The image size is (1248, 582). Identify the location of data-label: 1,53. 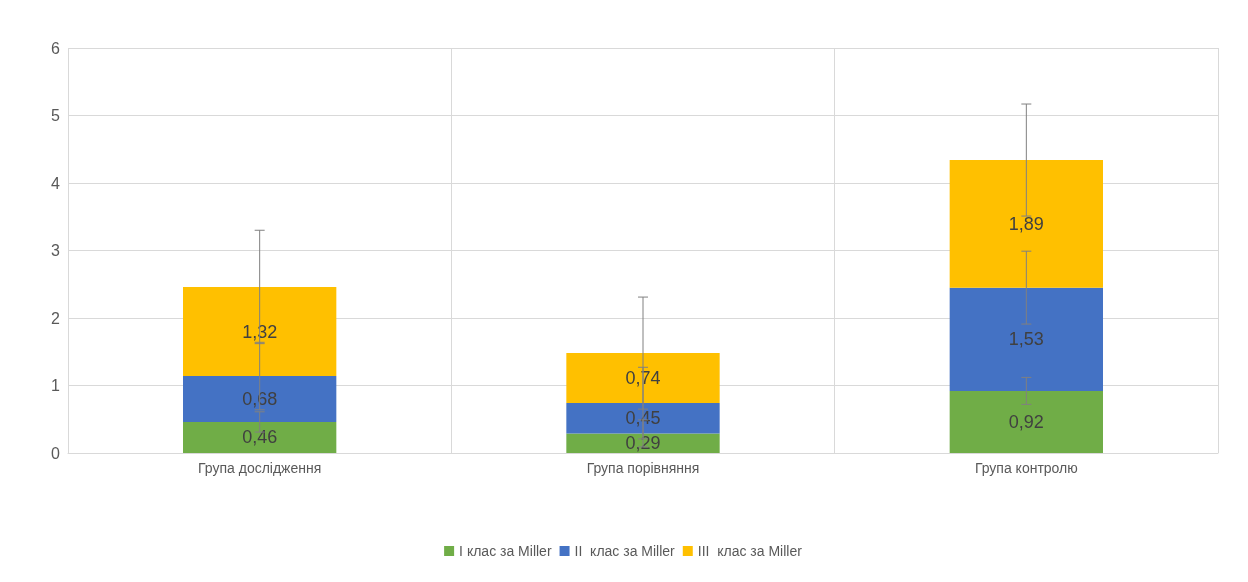
(1026, 339).